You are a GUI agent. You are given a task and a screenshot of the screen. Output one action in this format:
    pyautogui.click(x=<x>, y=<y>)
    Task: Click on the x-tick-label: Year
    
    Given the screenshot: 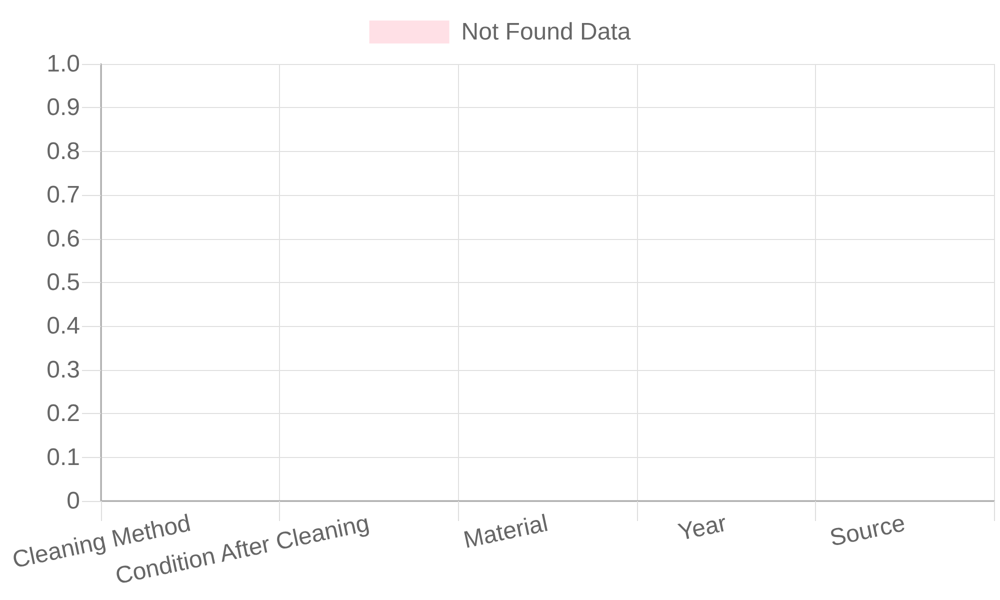 What is the action you would take?
    pyautogui.click(x=702, y=528)
    